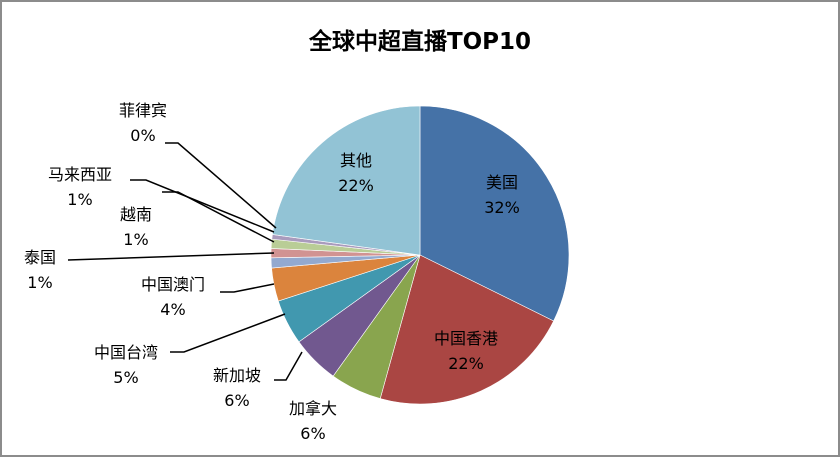 This screenshot has height=457, width=840. What do you see at coordinates (502, 195) in the screenshot?
I see `data-label: 美国 32%` at bounding box center [502, 195].